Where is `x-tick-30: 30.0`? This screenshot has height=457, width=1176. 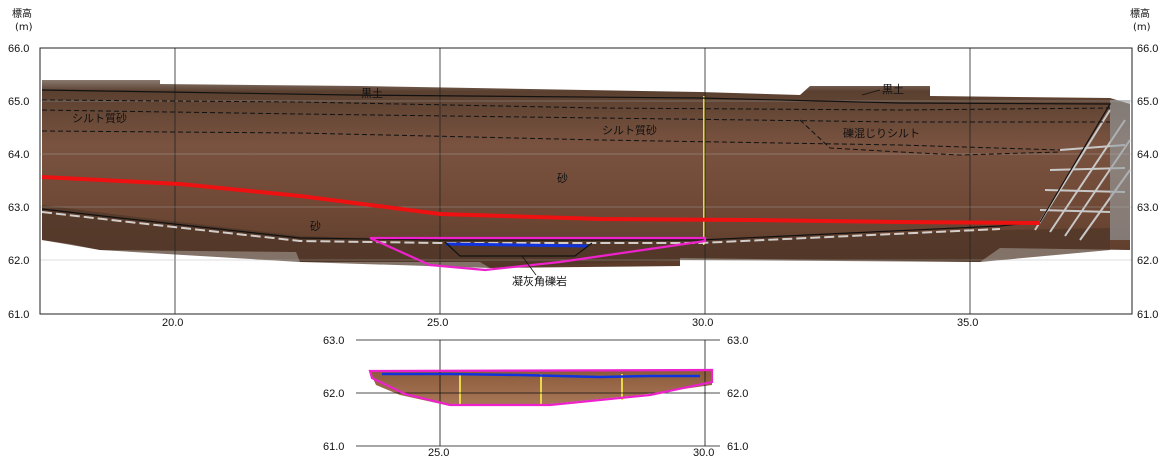
x-tick-30: 30.0 is located at coordinates (702, 323).